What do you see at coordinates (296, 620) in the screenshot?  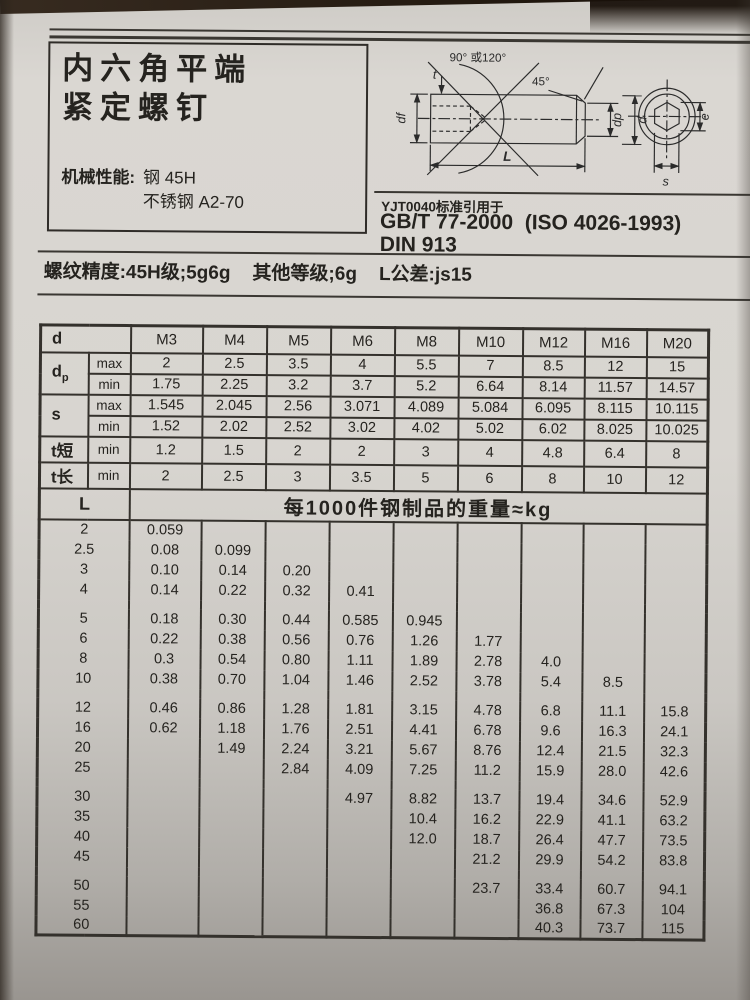 I see `weight-value: 0.44` at bounding box center [296, 620].